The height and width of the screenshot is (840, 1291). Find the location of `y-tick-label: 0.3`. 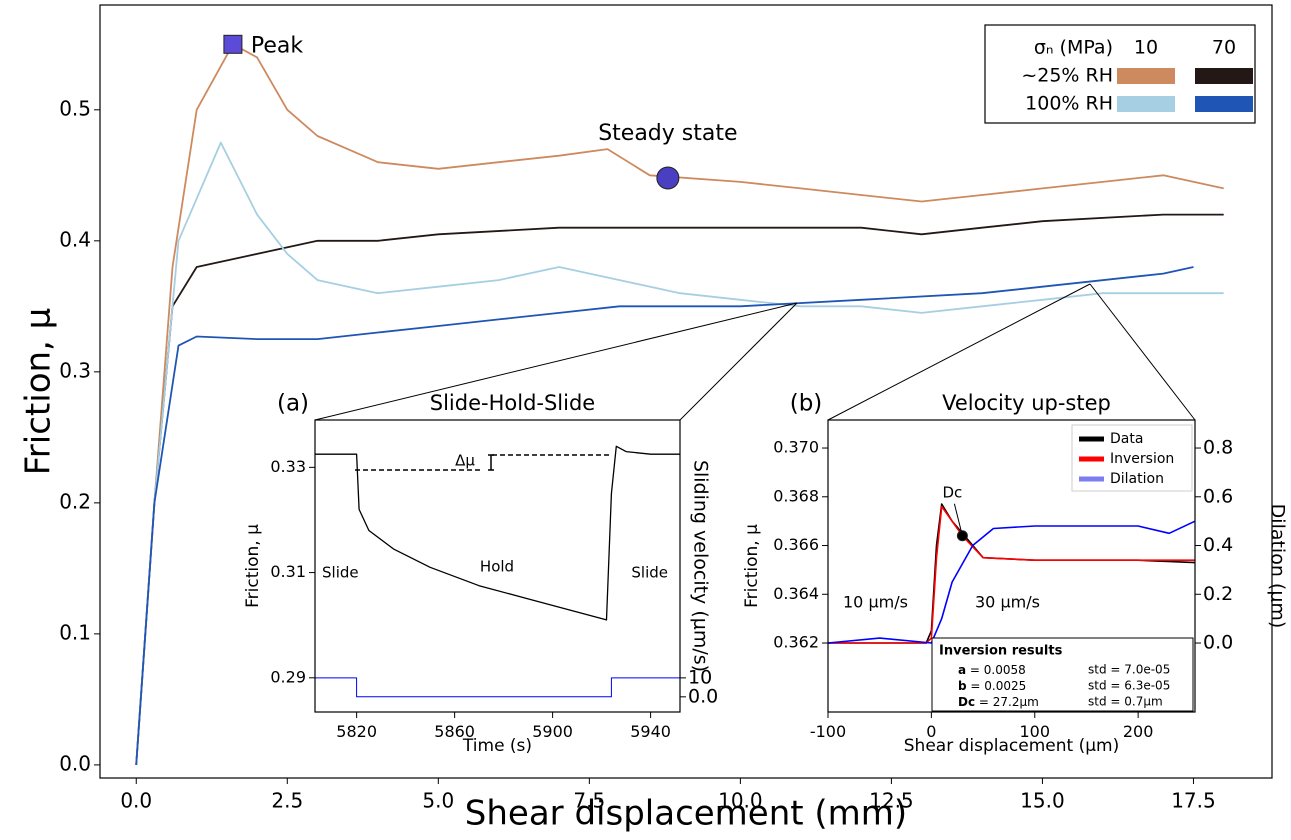

y-tick-label: 0.3 is located at coordinates (75, 370).